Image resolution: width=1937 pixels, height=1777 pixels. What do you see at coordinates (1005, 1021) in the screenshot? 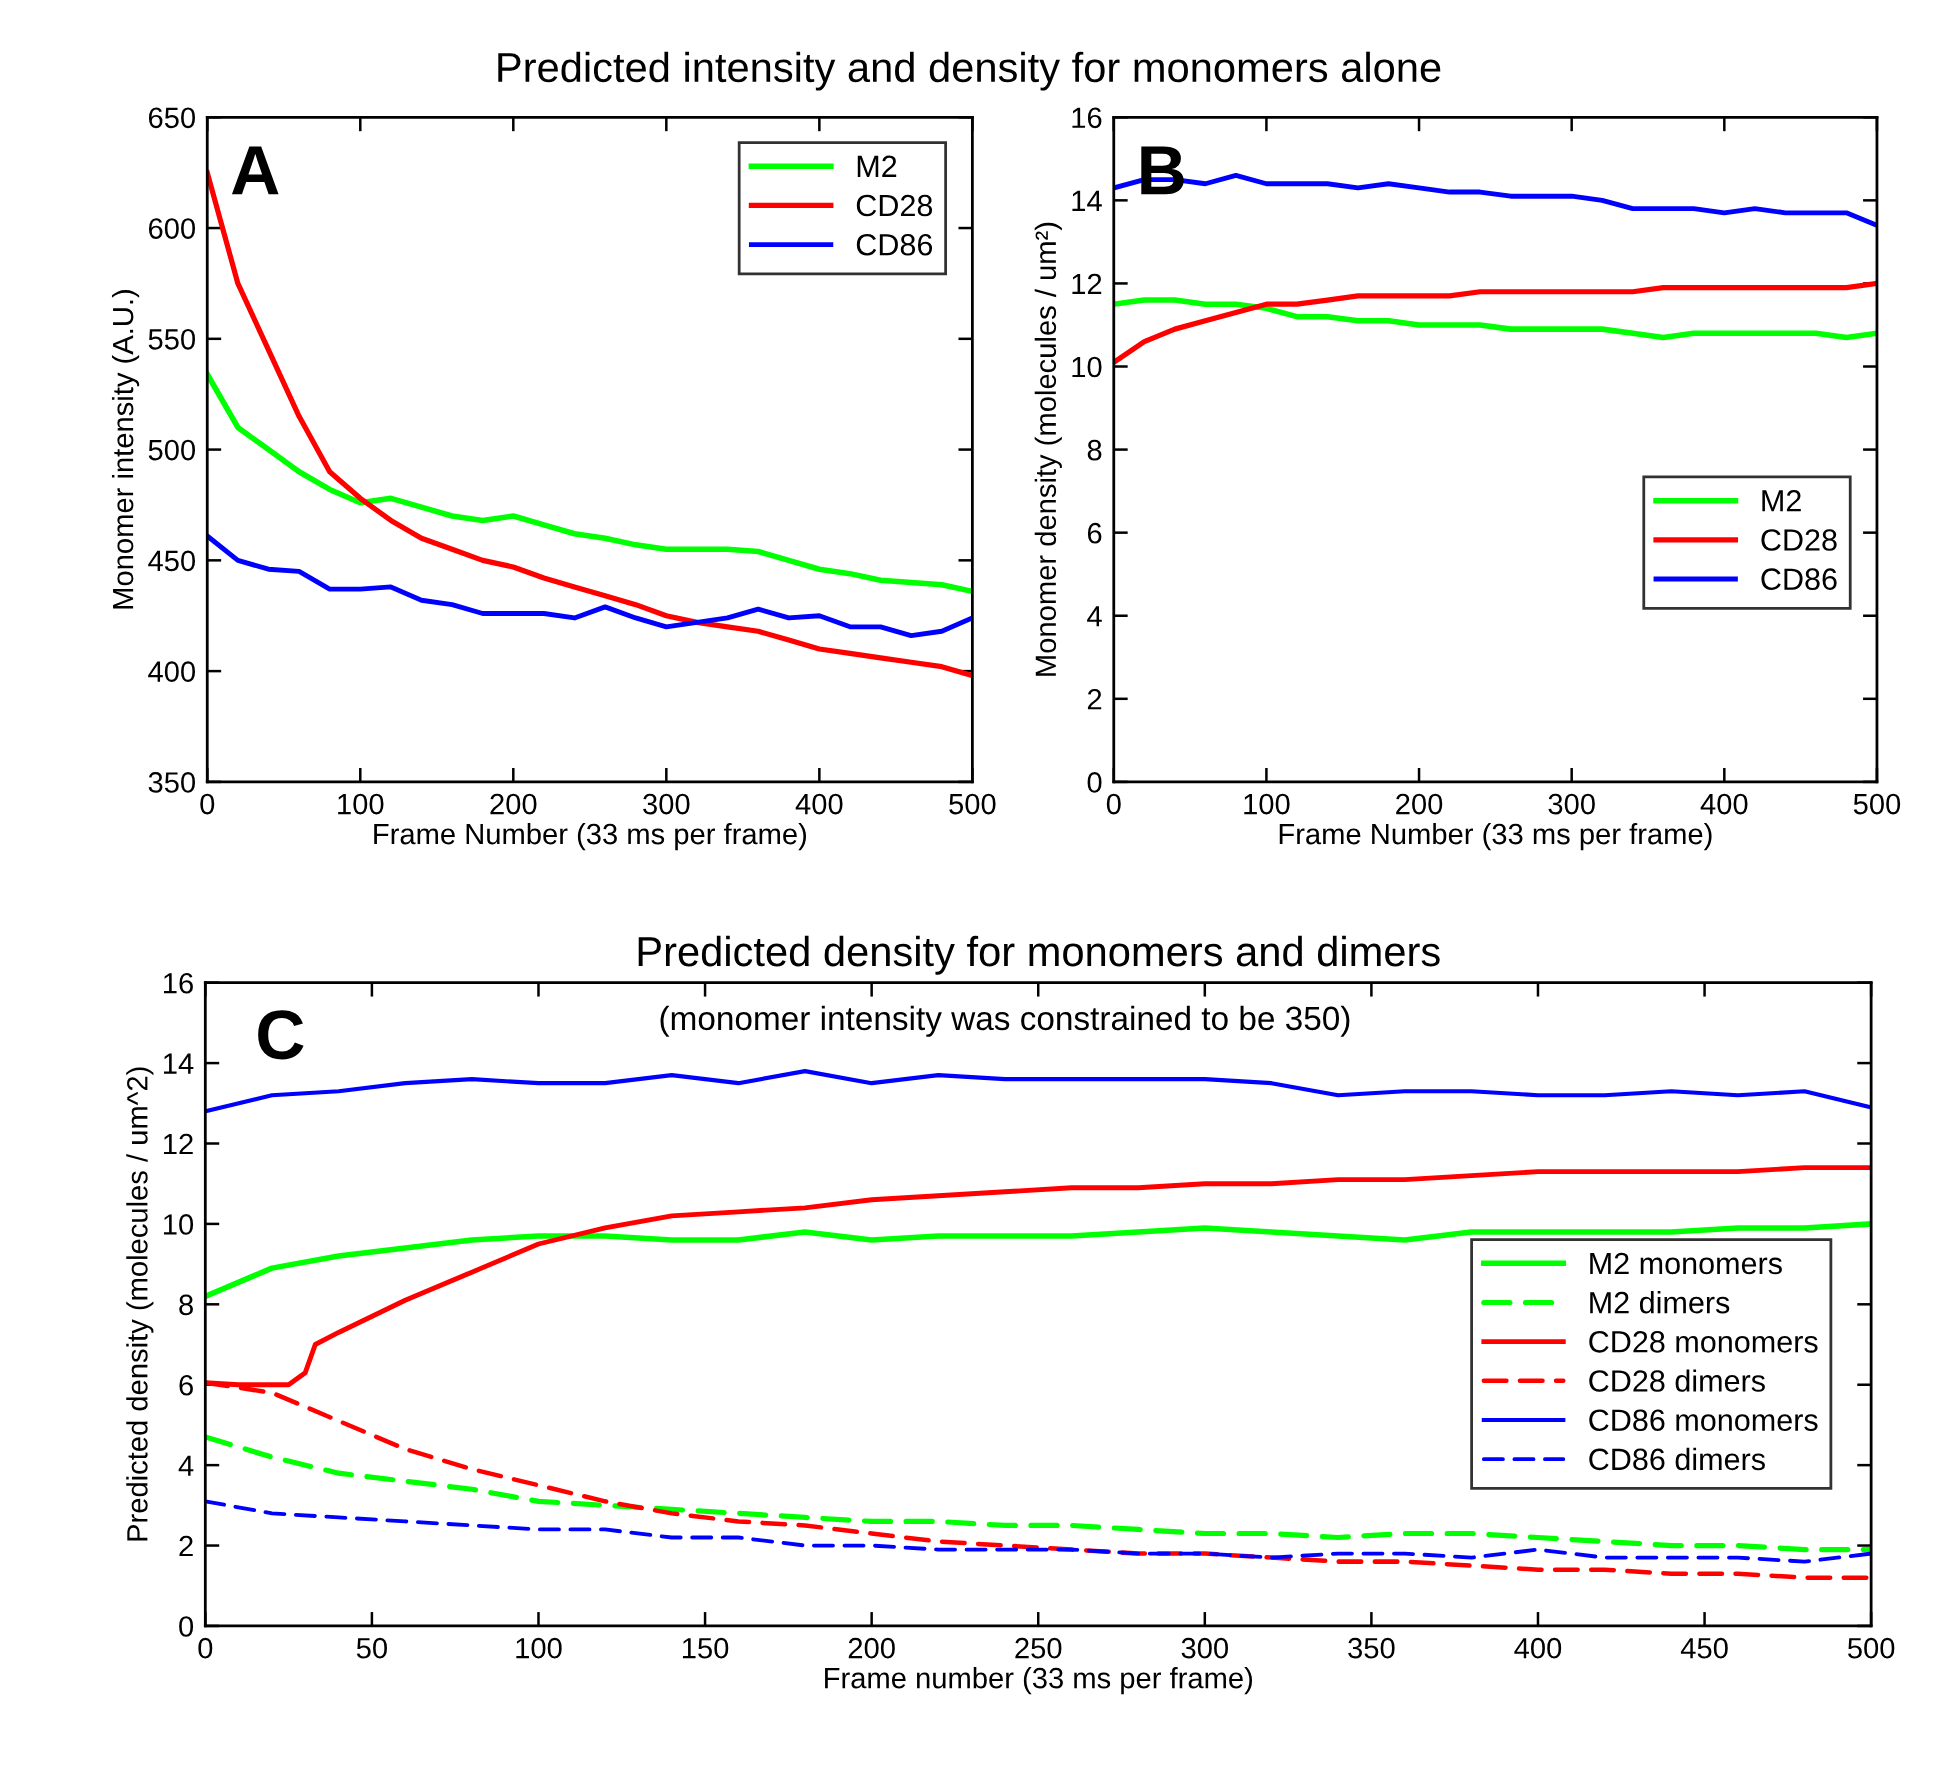
I see `text: (monomer intensity was constrained to be 350)` at bounding box center [1005, 1021].